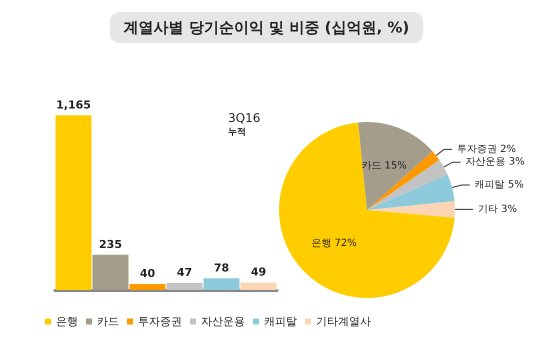 The height and width of the screenshot is (344, 533). I want to click on legend-label: 자산운용, so click(223, 321).